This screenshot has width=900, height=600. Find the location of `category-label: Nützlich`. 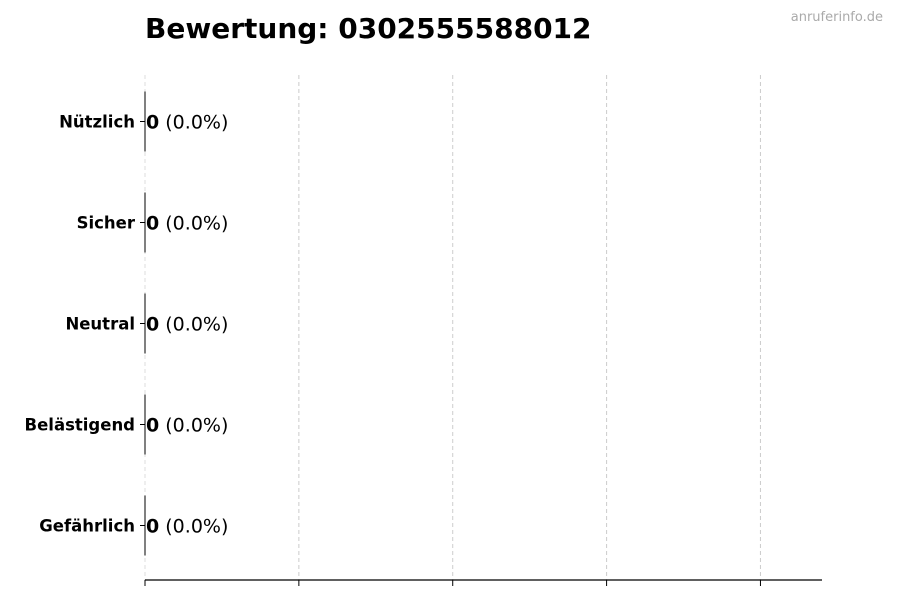

category-label: Nützlich is located at coordinates (97, 122).